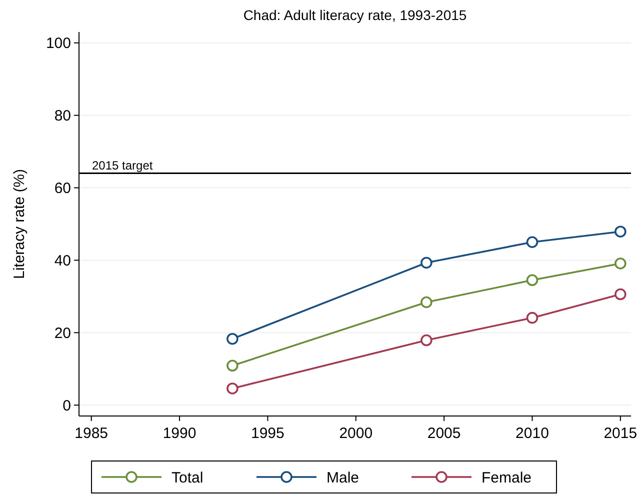 The image size is (642, 495). Describe the element at coordinates (91, 433) in the screenshot. I see `x-tick-label: 1985` at that location.